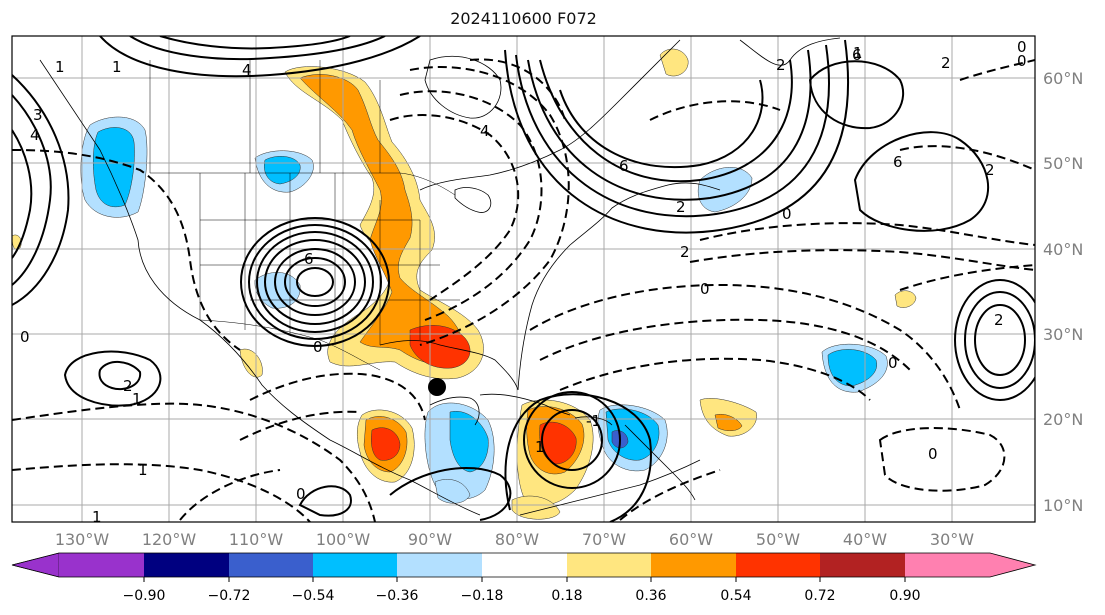 This screenshot has width=1105, height=615. What do you see at coordinates (952, 539) in the screenshot?
I see `lon-label: 30°W` at bounding box center [952, 539].